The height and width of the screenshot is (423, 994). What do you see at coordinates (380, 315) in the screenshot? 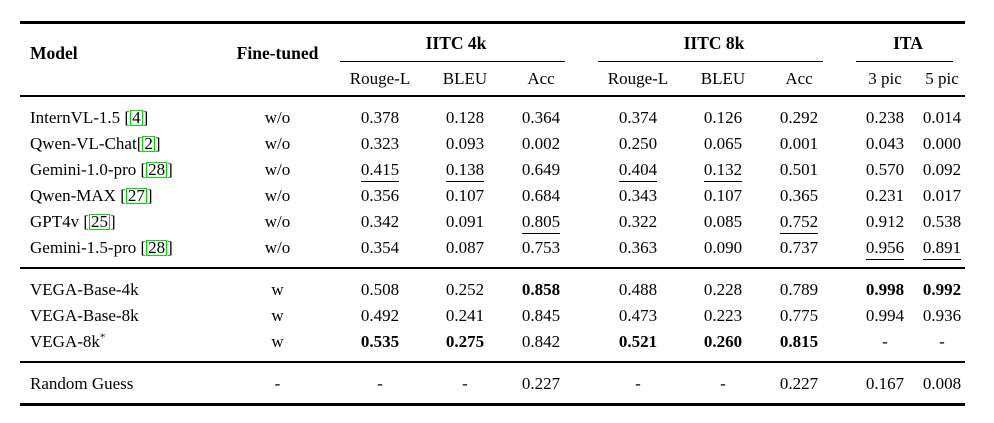
I see `metric-value: 0.492` at bounding box center [380, 315].